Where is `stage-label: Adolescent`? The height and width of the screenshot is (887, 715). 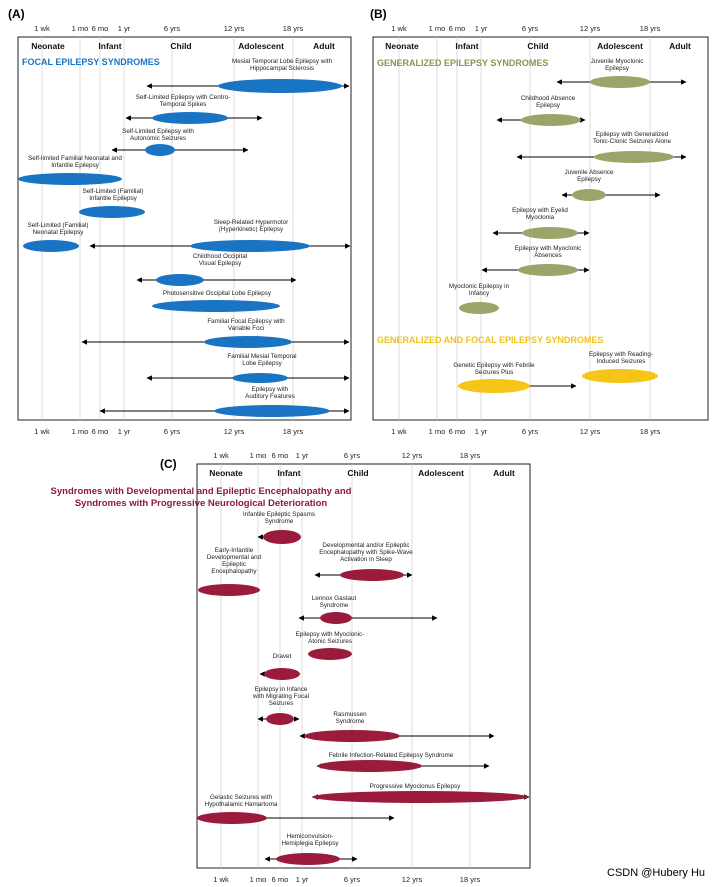
stage-label: Adolescent is located at coordinates (261, 46).